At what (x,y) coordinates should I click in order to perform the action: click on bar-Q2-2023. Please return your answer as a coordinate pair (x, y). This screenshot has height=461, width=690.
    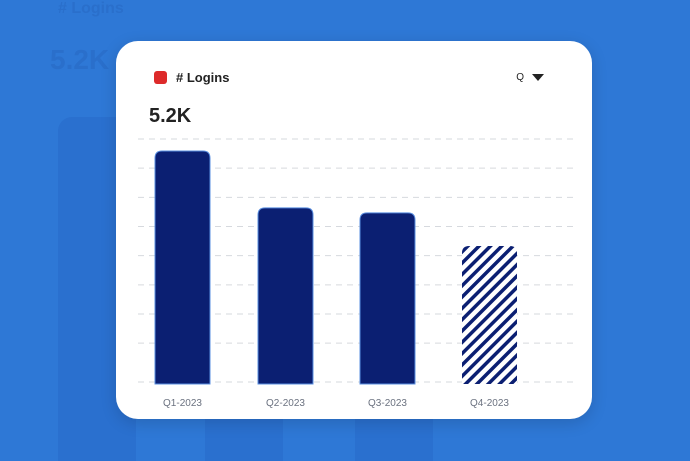
    Looking at the image, I should click on (285, 296).